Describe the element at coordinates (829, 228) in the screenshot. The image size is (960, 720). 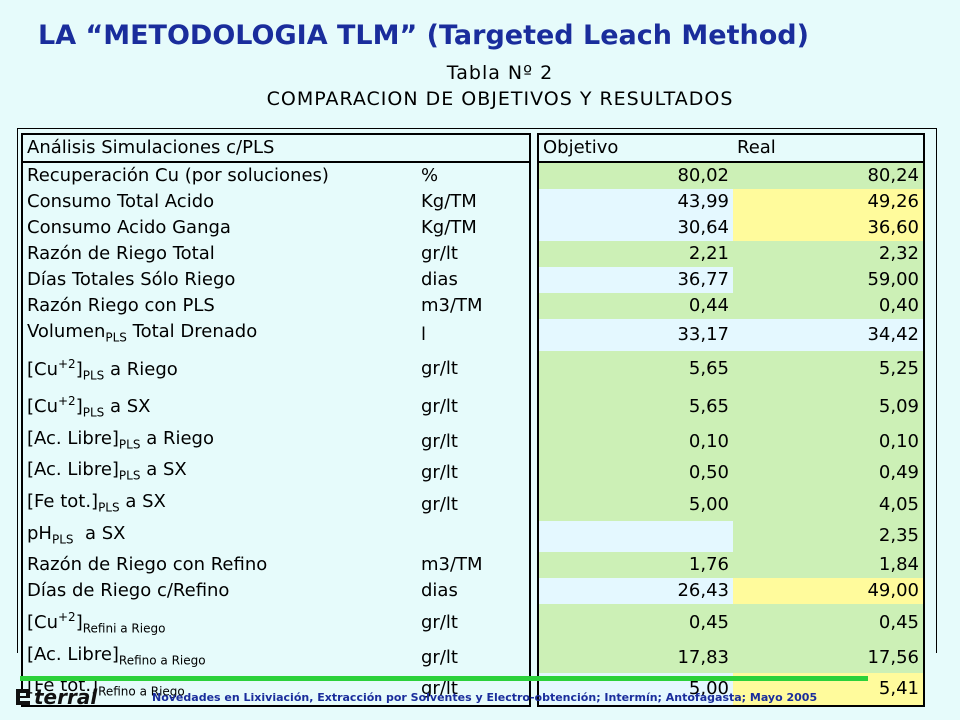
I see `row-real: 36,60` at that location.